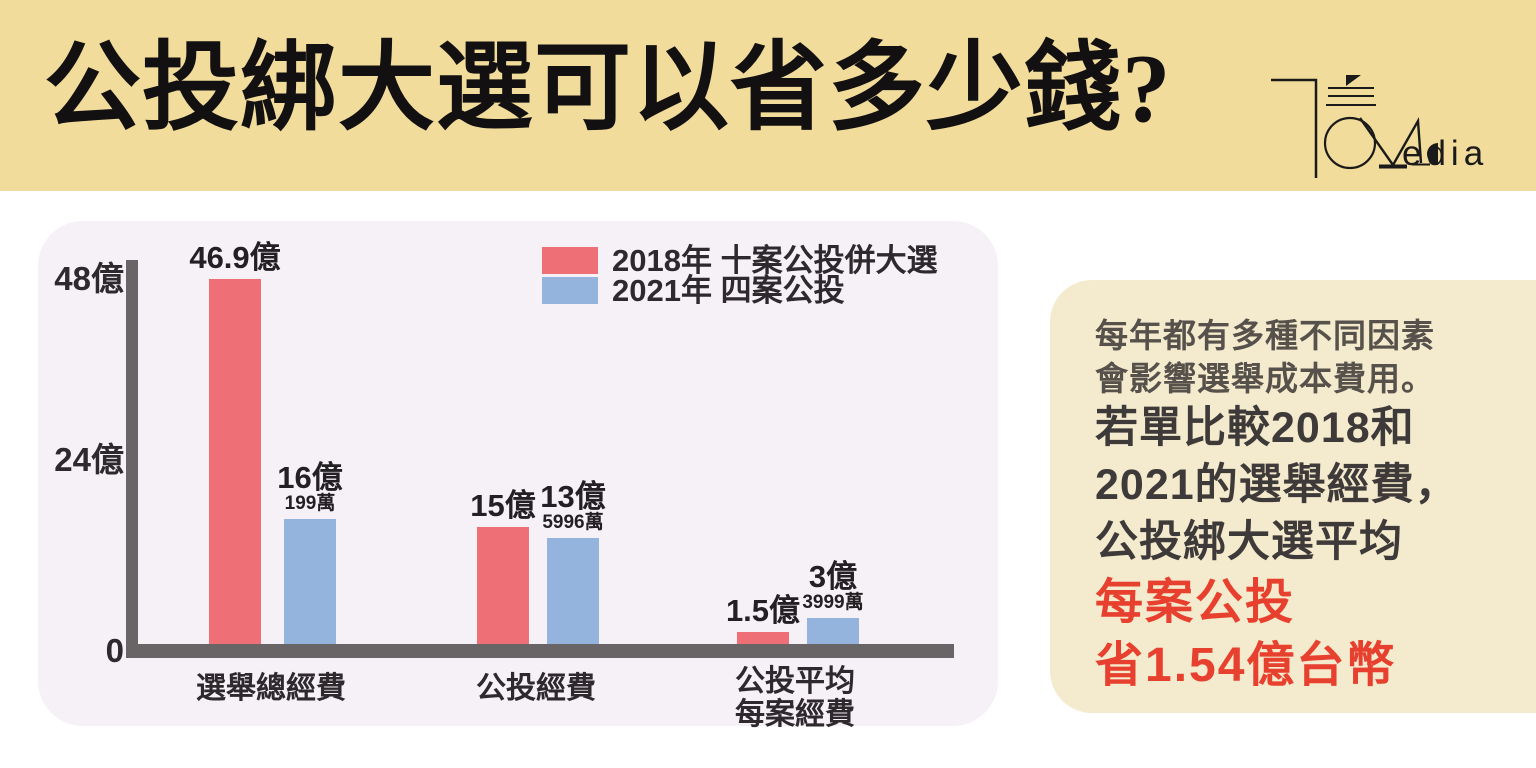  What do you see at coordinates (1294, 128) in the screenshot?
I see `logo-corner-stroke` at bounding box center [1294, 128].